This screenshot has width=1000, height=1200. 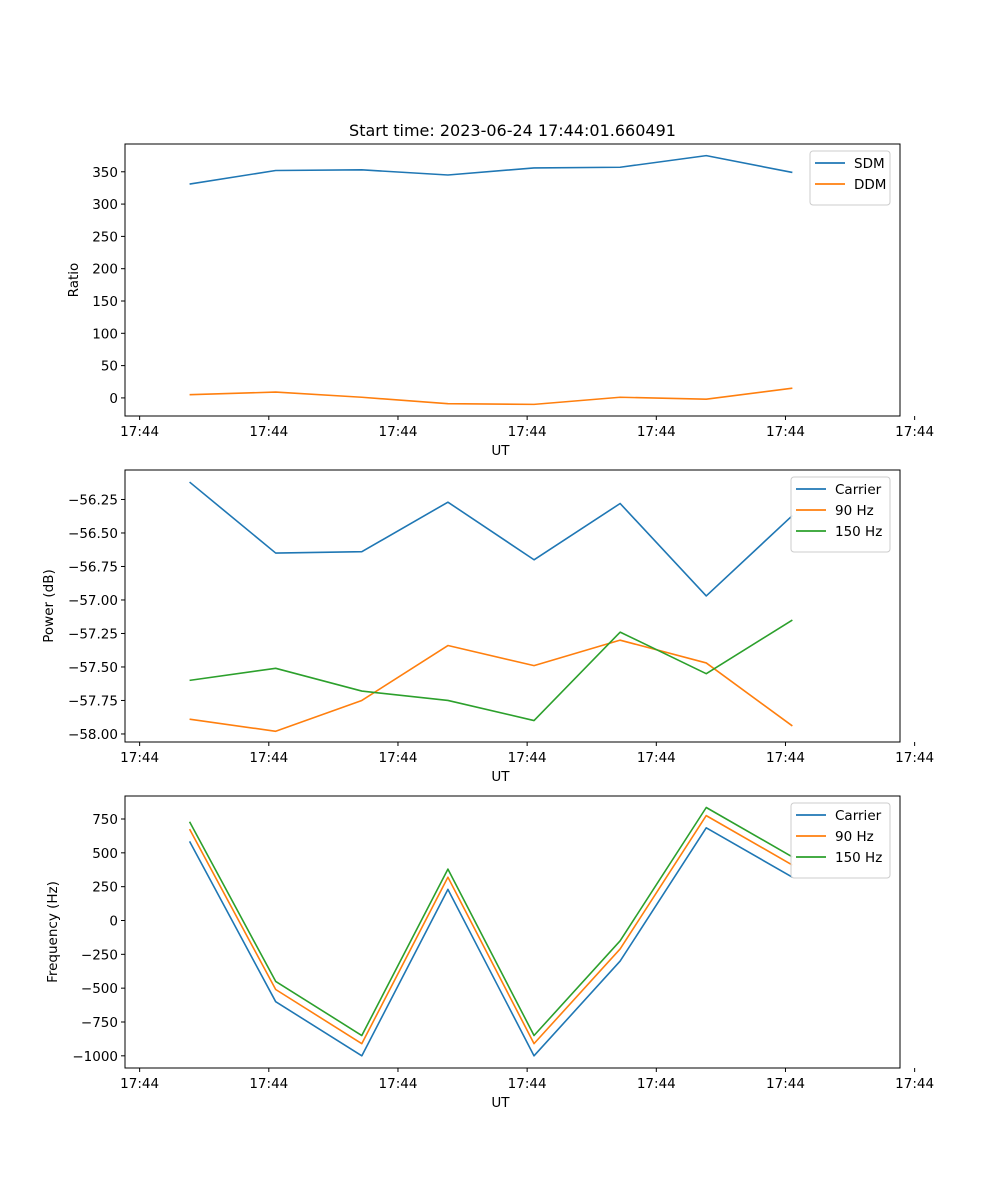 I want to click on y-tick-label: −250, so click(x=99, y=955).